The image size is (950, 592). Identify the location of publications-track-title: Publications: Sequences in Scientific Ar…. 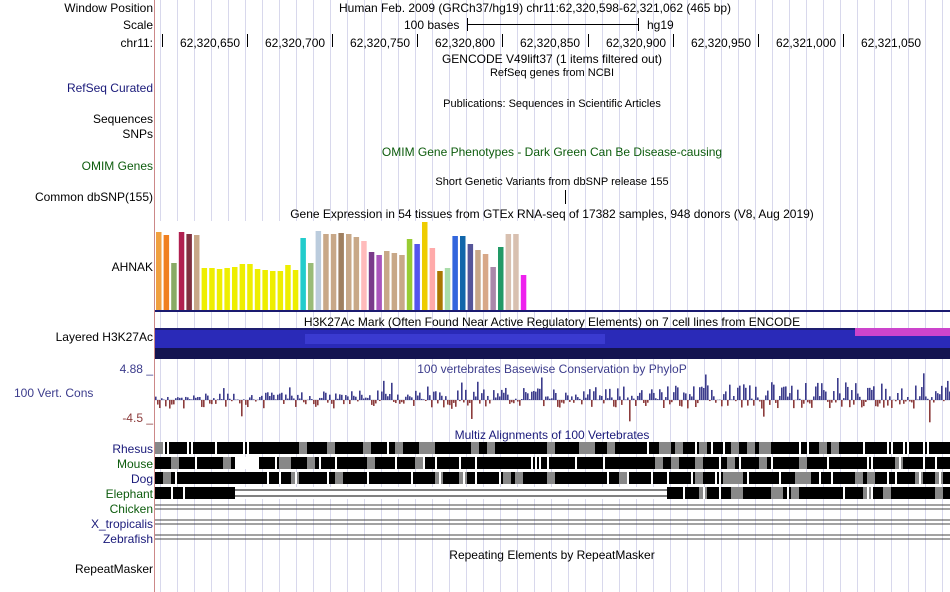
(552, 104).